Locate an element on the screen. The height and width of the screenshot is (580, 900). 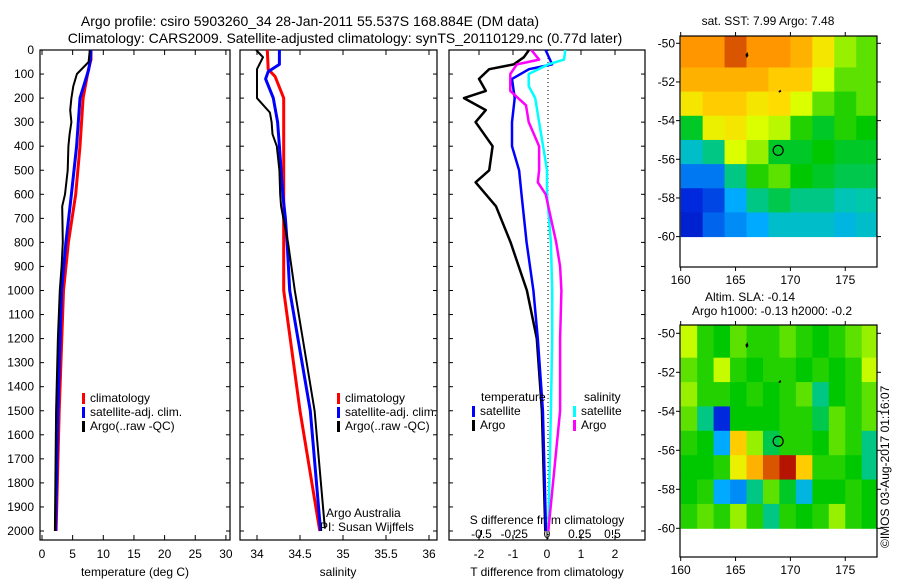
island-campbell is located at coordinates (780, 91).